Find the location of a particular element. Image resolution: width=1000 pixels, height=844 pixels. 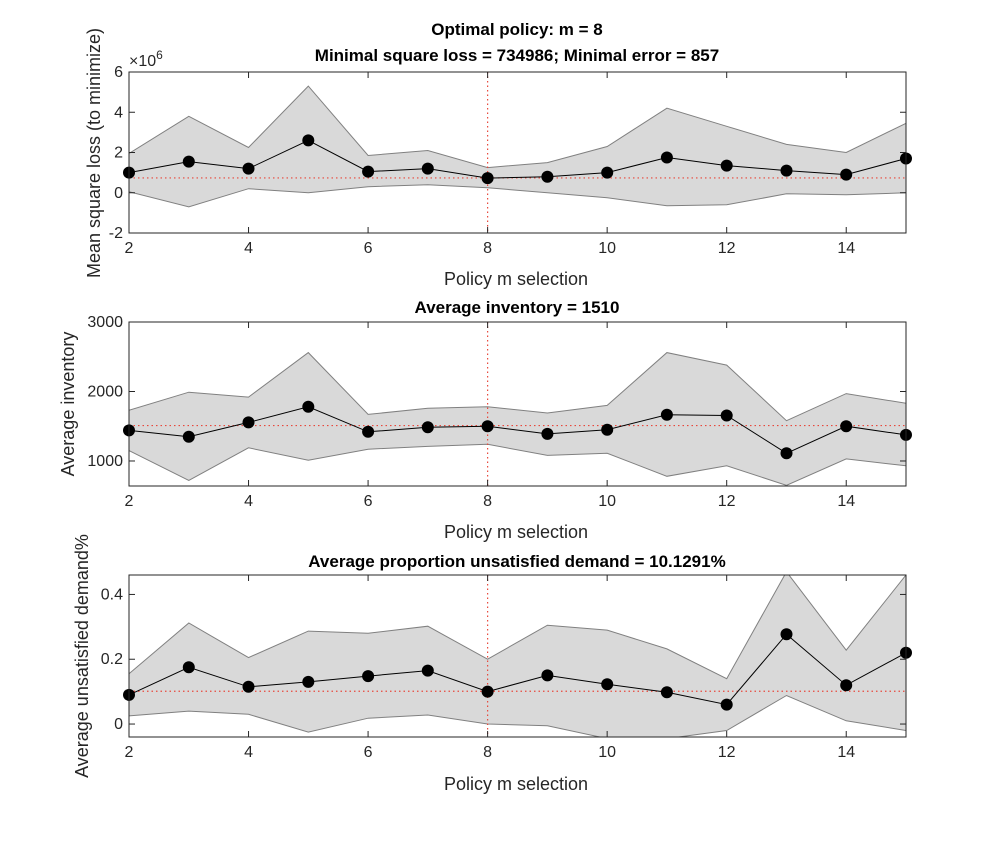

p2-xtick-label-8: 8 is located at coordinates (487, 501).